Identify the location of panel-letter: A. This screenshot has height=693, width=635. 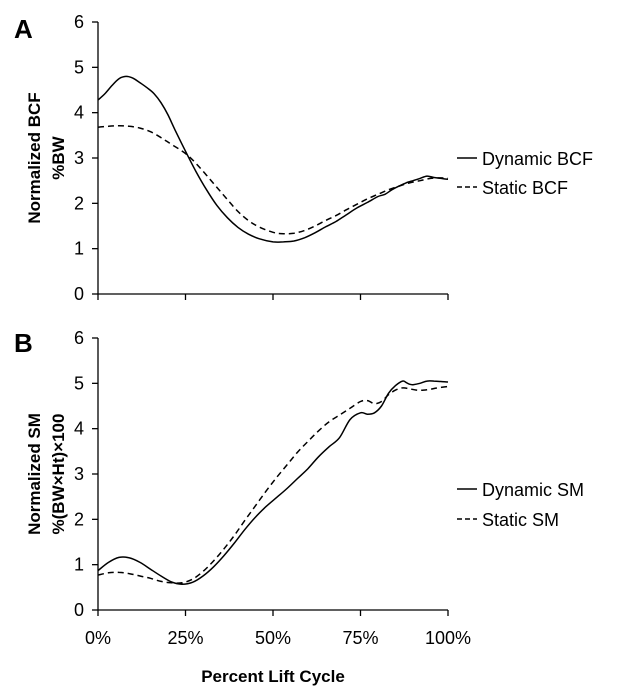
(23, 29).